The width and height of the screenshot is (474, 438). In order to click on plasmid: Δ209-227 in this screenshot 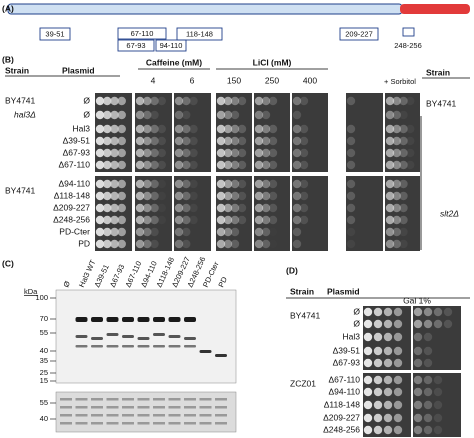, I will do `click(71, 207)`.